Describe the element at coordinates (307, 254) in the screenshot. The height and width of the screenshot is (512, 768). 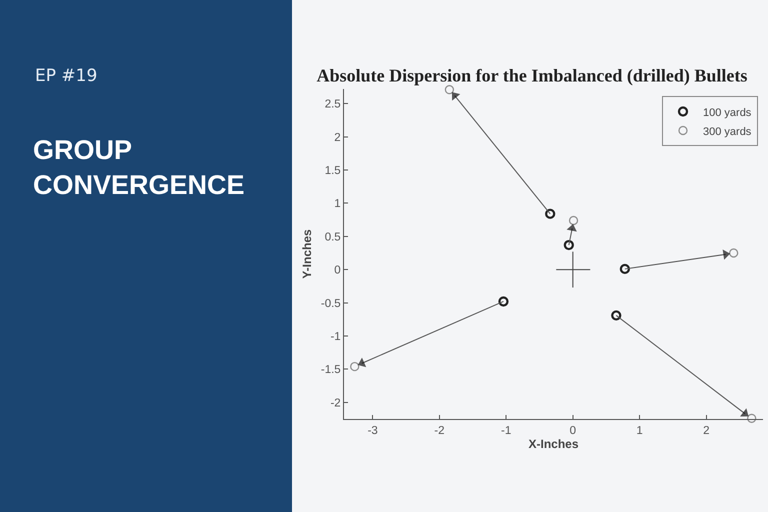
I see `y-axis-title: Y-Inches` at that location.